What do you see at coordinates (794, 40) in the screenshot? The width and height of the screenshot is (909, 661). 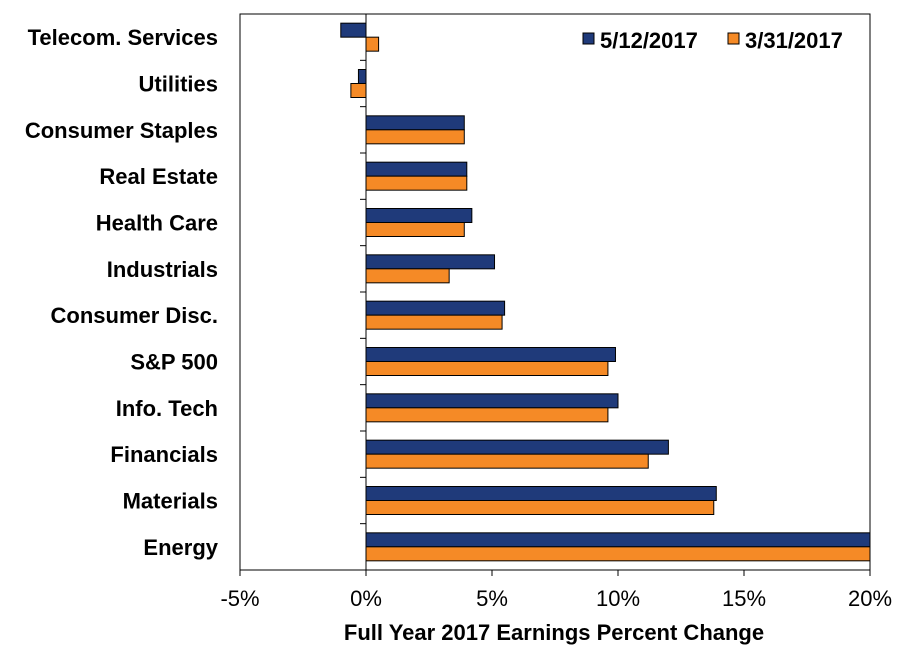 I see `legend-label-series2: 3/31/2017` at bounding box center [794, 40].